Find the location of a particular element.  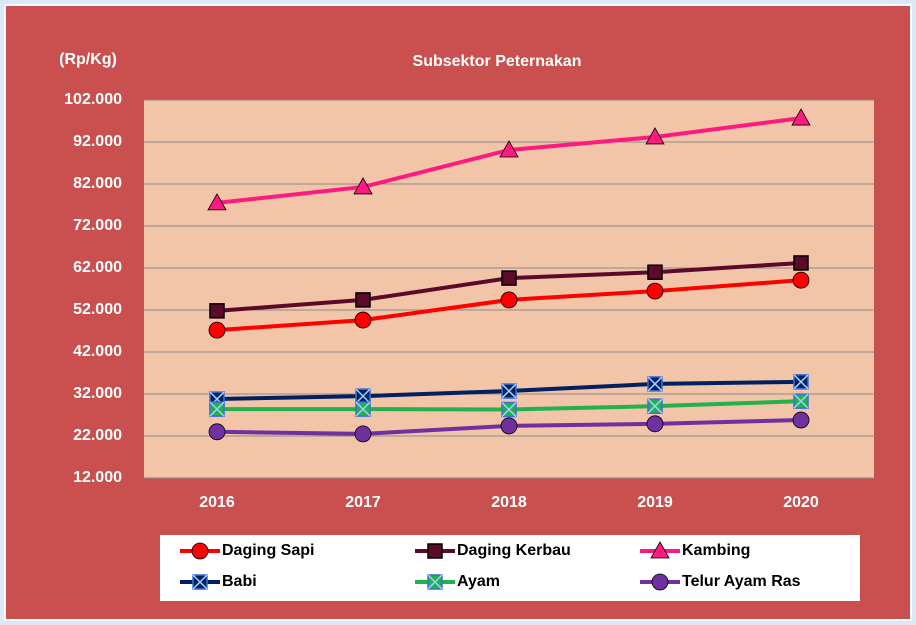

x-tick-label: 2019 is located at coordinates (655, 502).